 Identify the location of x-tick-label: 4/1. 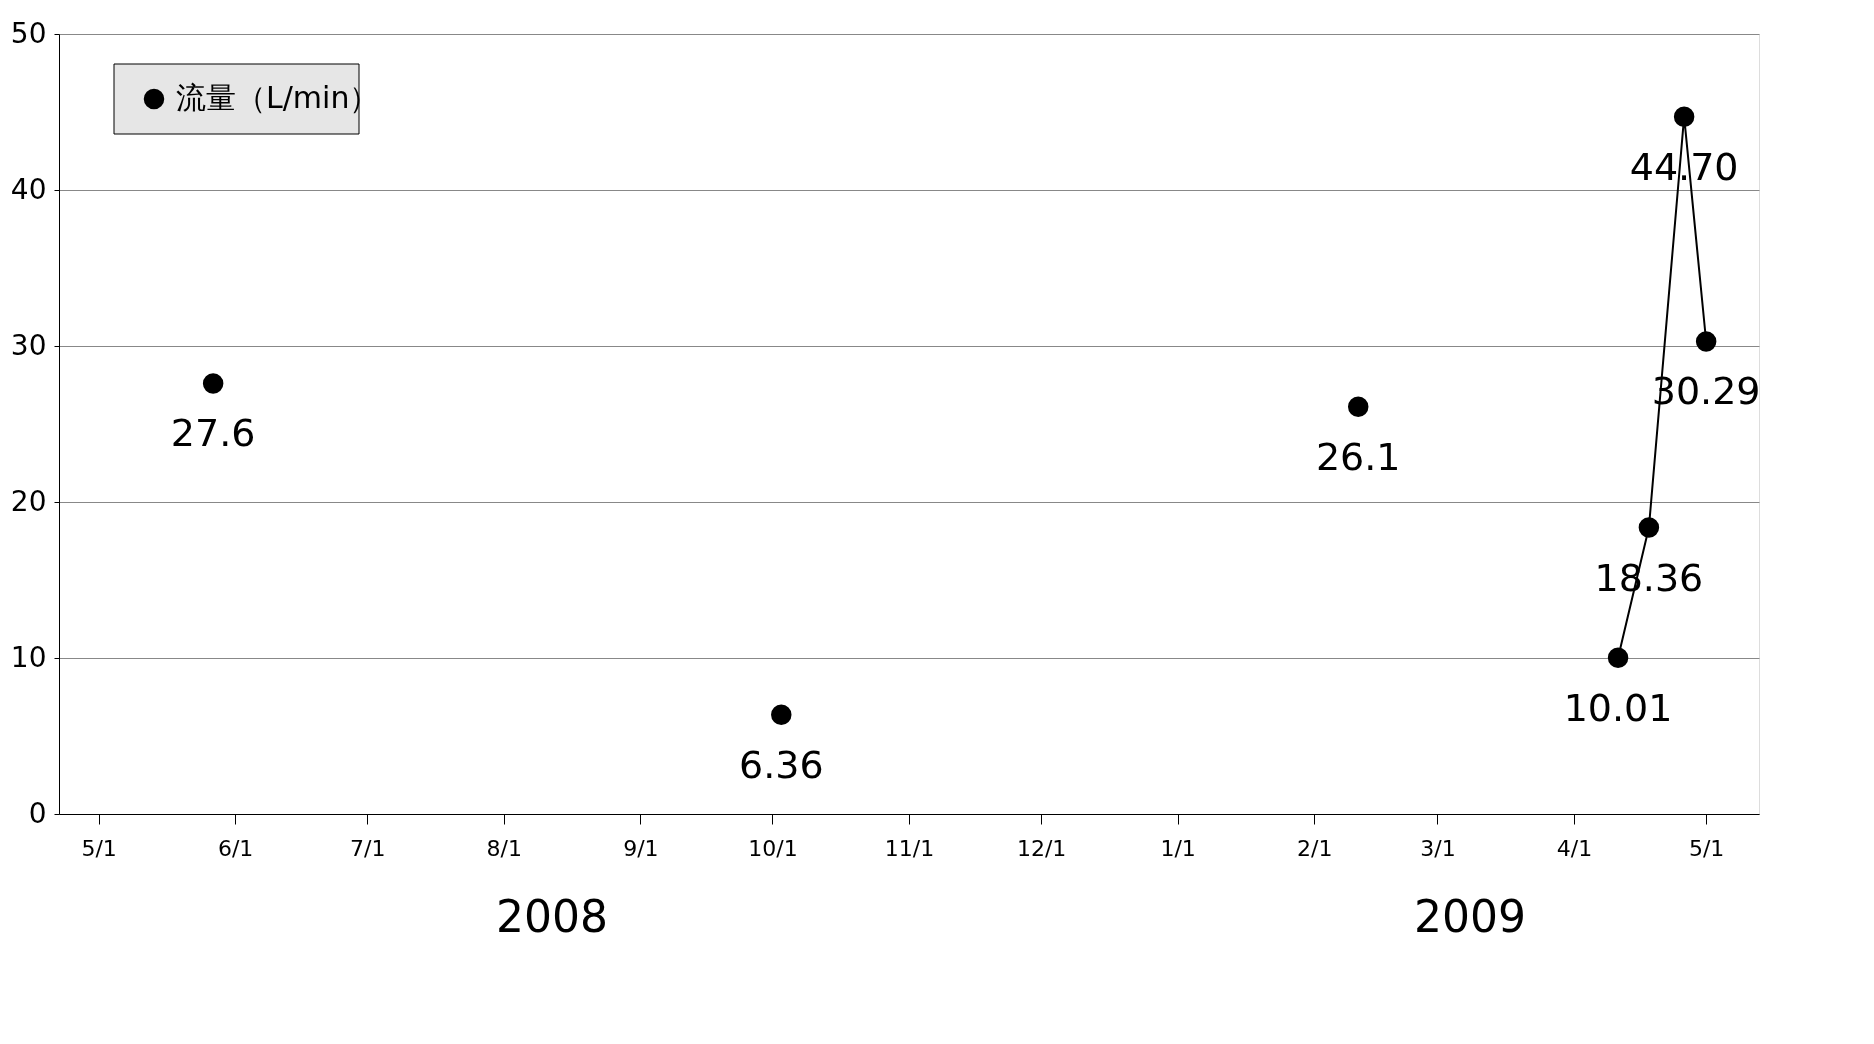
(1574, 848).